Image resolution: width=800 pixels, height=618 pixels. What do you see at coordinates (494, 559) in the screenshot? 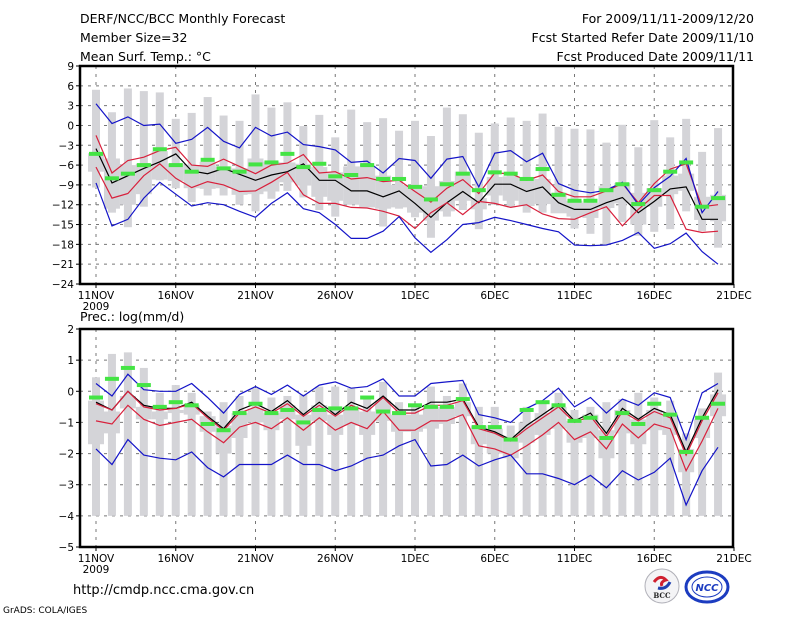
I see `x-tick-label: 6DEC` at bounding box center [494, 559].